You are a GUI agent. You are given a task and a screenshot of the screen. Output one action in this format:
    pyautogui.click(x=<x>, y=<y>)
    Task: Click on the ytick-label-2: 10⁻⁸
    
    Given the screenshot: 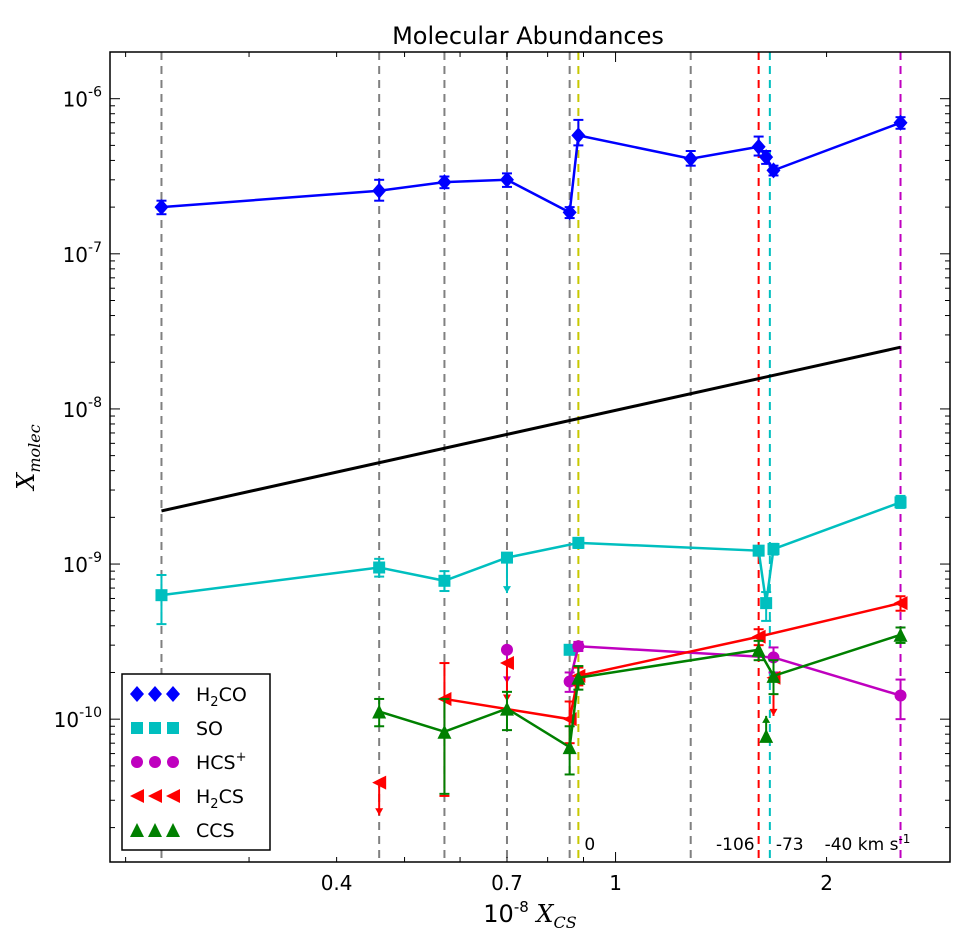 What is the action you would take?
    pyautogui.click(x=82, y=408)
    